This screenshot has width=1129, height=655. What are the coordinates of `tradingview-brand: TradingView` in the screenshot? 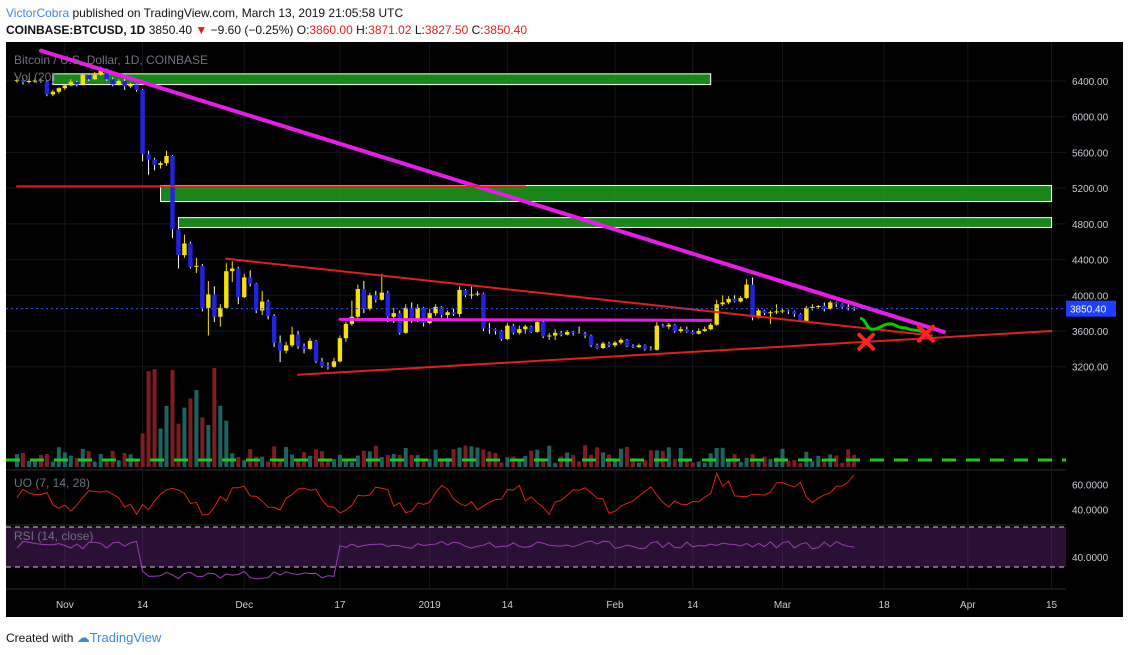 It's located at (125, 637).